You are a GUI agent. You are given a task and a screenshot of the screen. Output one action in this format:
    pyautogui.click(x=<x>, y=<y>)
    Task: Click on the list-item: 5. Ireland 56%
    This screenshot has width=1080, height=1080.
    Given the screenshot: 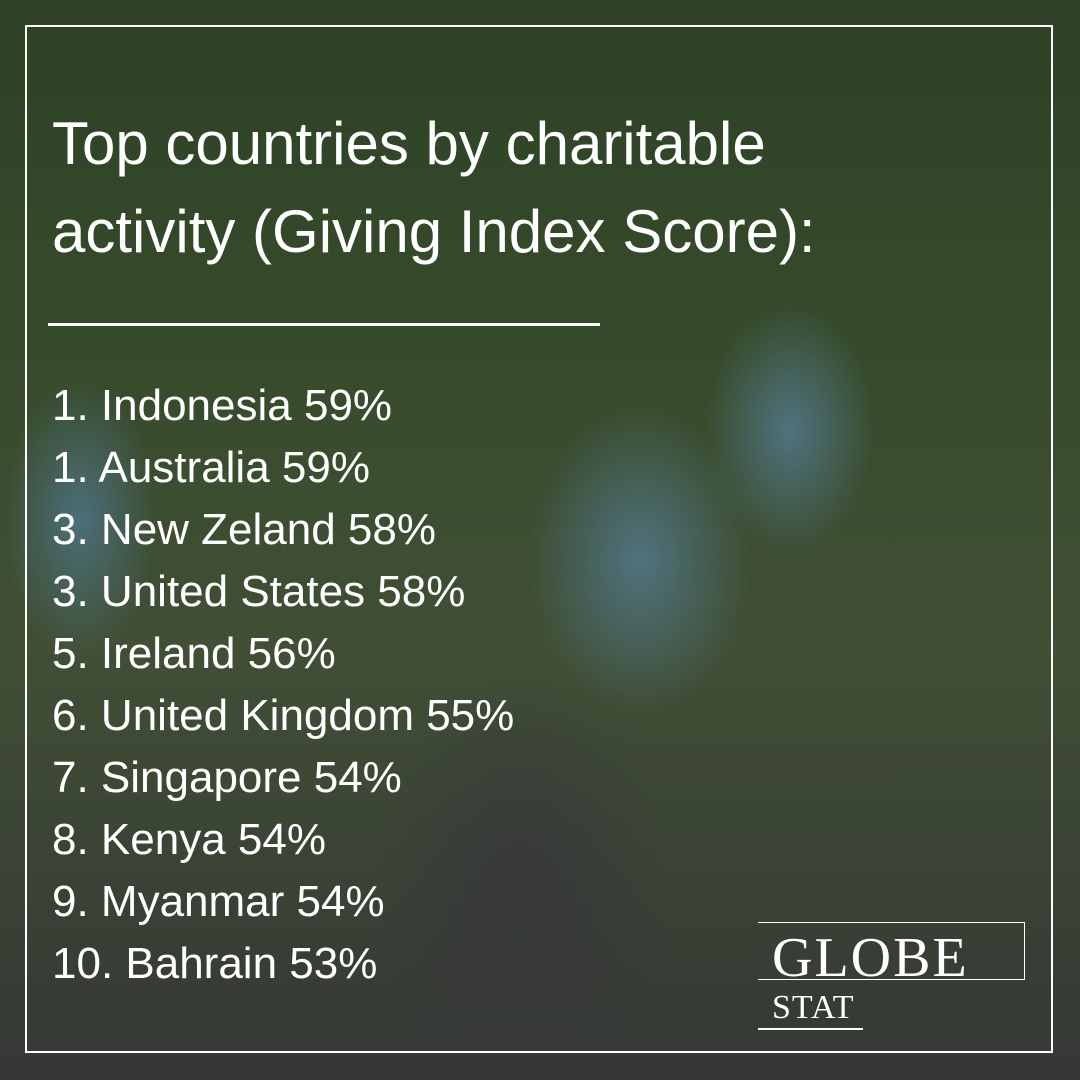 What is the action you would take?
    pyautogui.click(x=194, y=653)
    